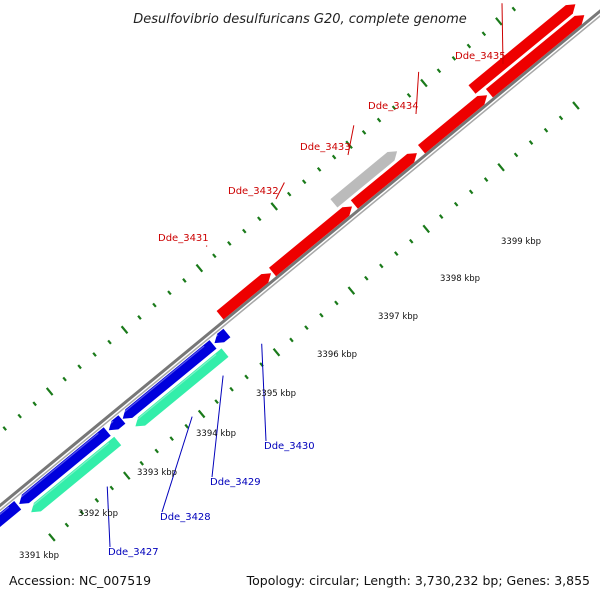 This screenshot has height=600, width=600. Describe the element at coordinates (325, 147) in the screenshot. I see `gene-label-dde-3433: Dde_3433` at that location.